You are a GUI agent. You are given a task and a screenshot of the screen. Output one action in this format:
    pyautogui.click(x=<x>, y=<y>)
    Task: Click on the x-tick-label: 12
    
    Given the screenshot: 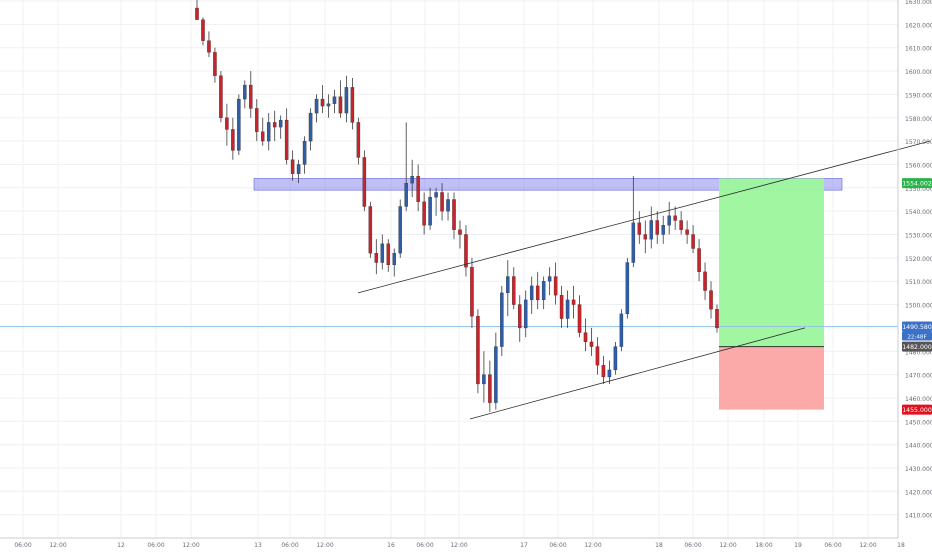 What is the action you would take?
    pyautogui.click(x=121, y=545)
    